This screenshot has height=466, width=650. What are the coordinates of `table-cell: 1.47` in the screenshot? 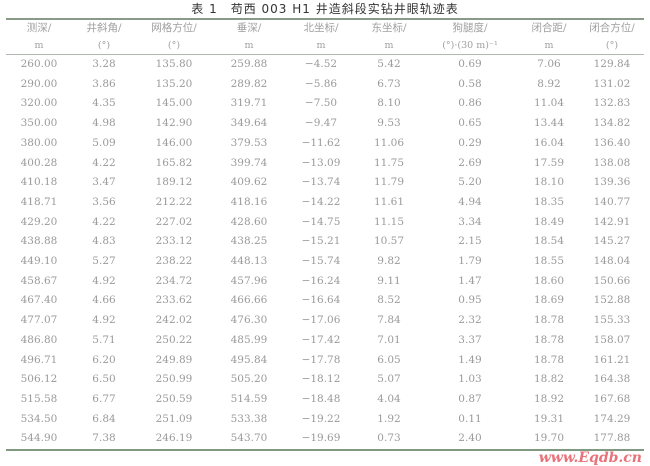 It's located at (470, 280).